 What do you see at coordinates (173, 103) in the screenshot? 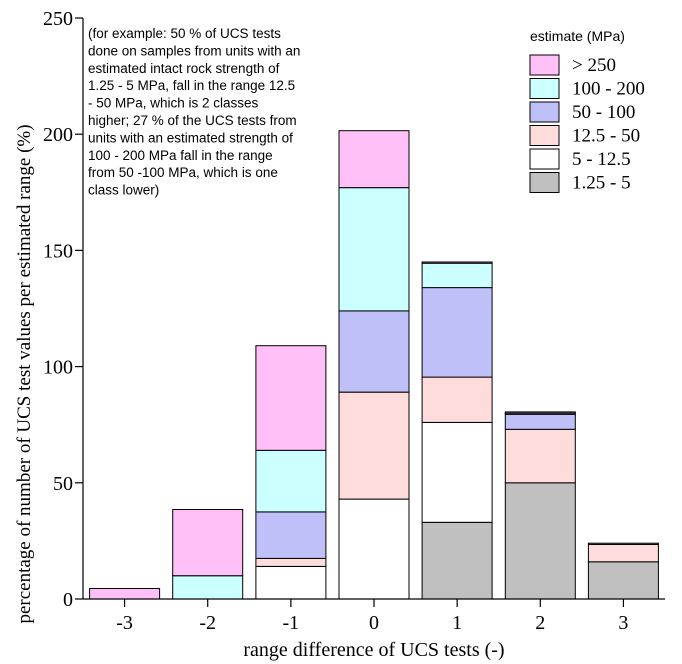
I see `annotation-line: - 50 MPa, which is 2 classes` at bounding box center [173, 103].